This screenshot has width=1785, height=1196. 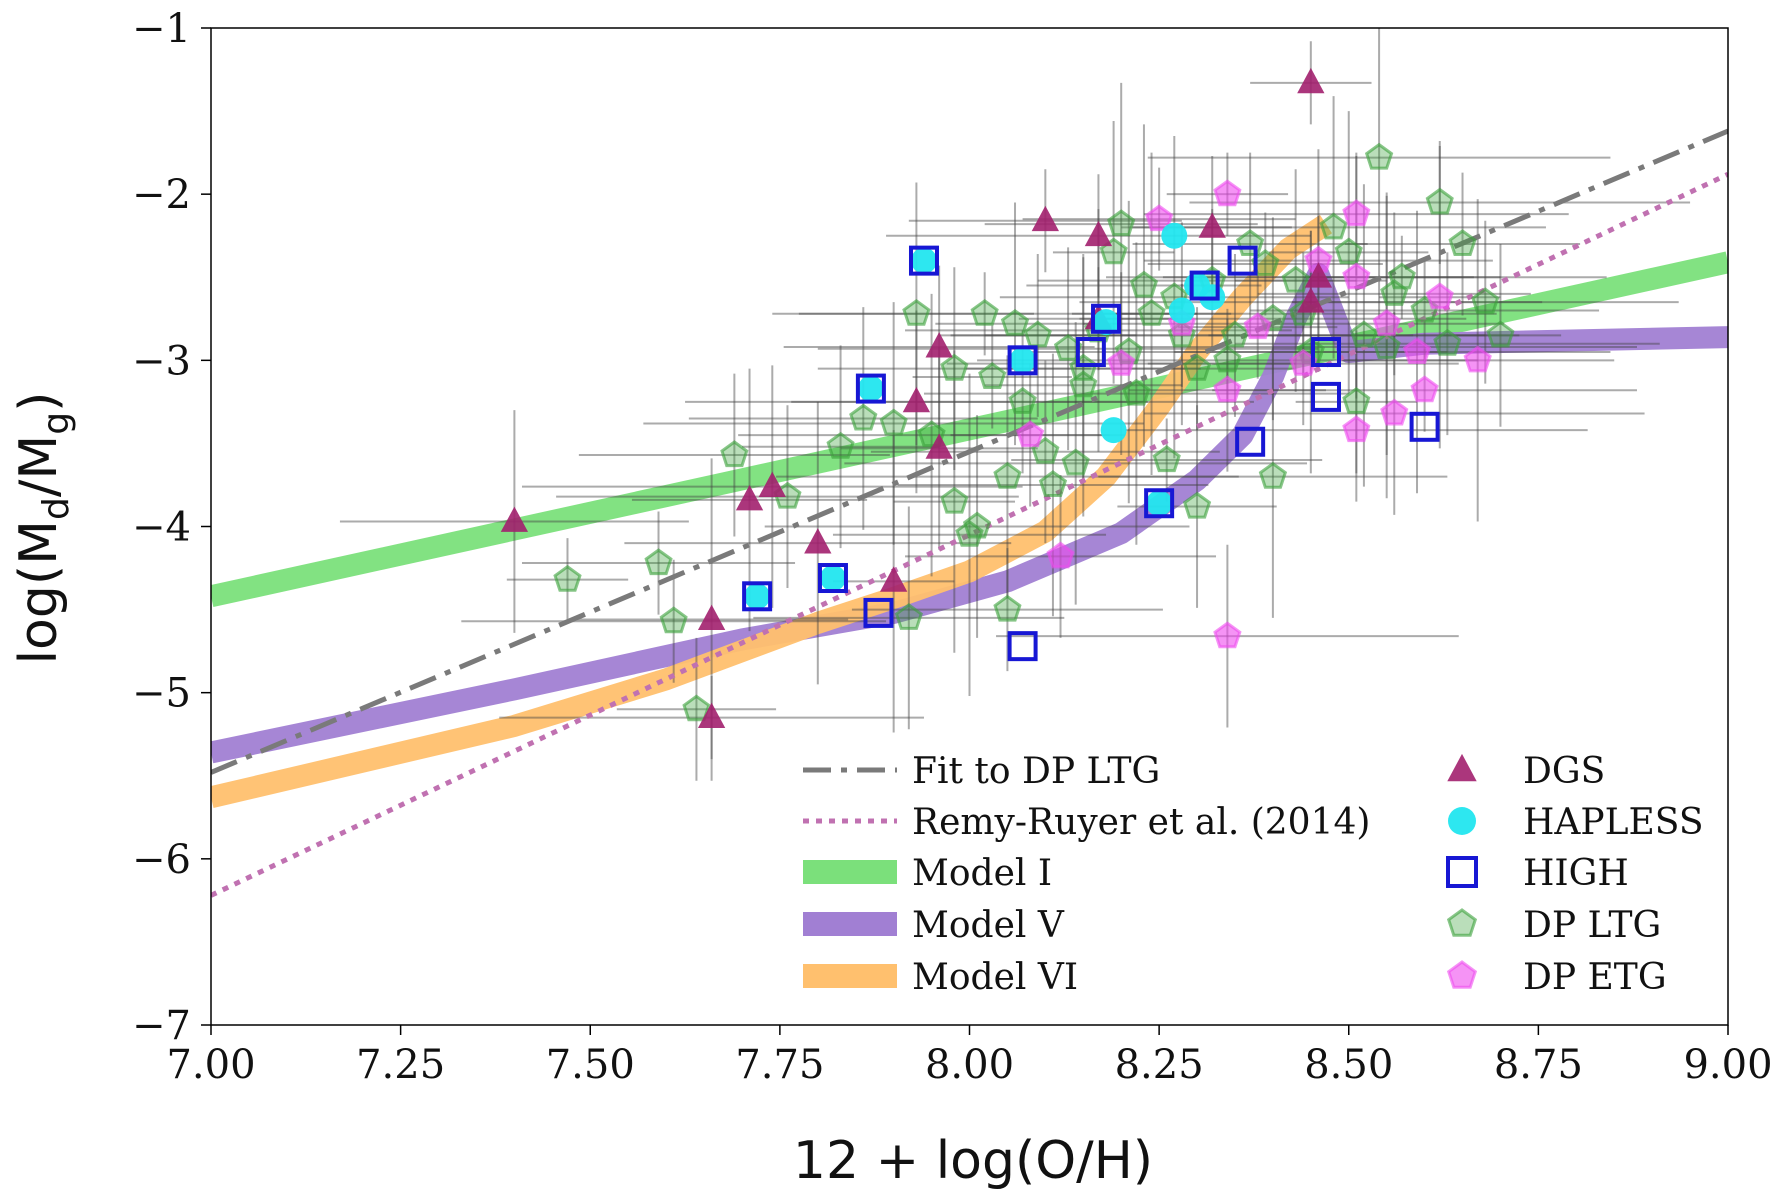 What do you see at coordinates (1462, 821) in the screenshot?
I see `legend-marker-hapless` at bounding box center [1462, 821].